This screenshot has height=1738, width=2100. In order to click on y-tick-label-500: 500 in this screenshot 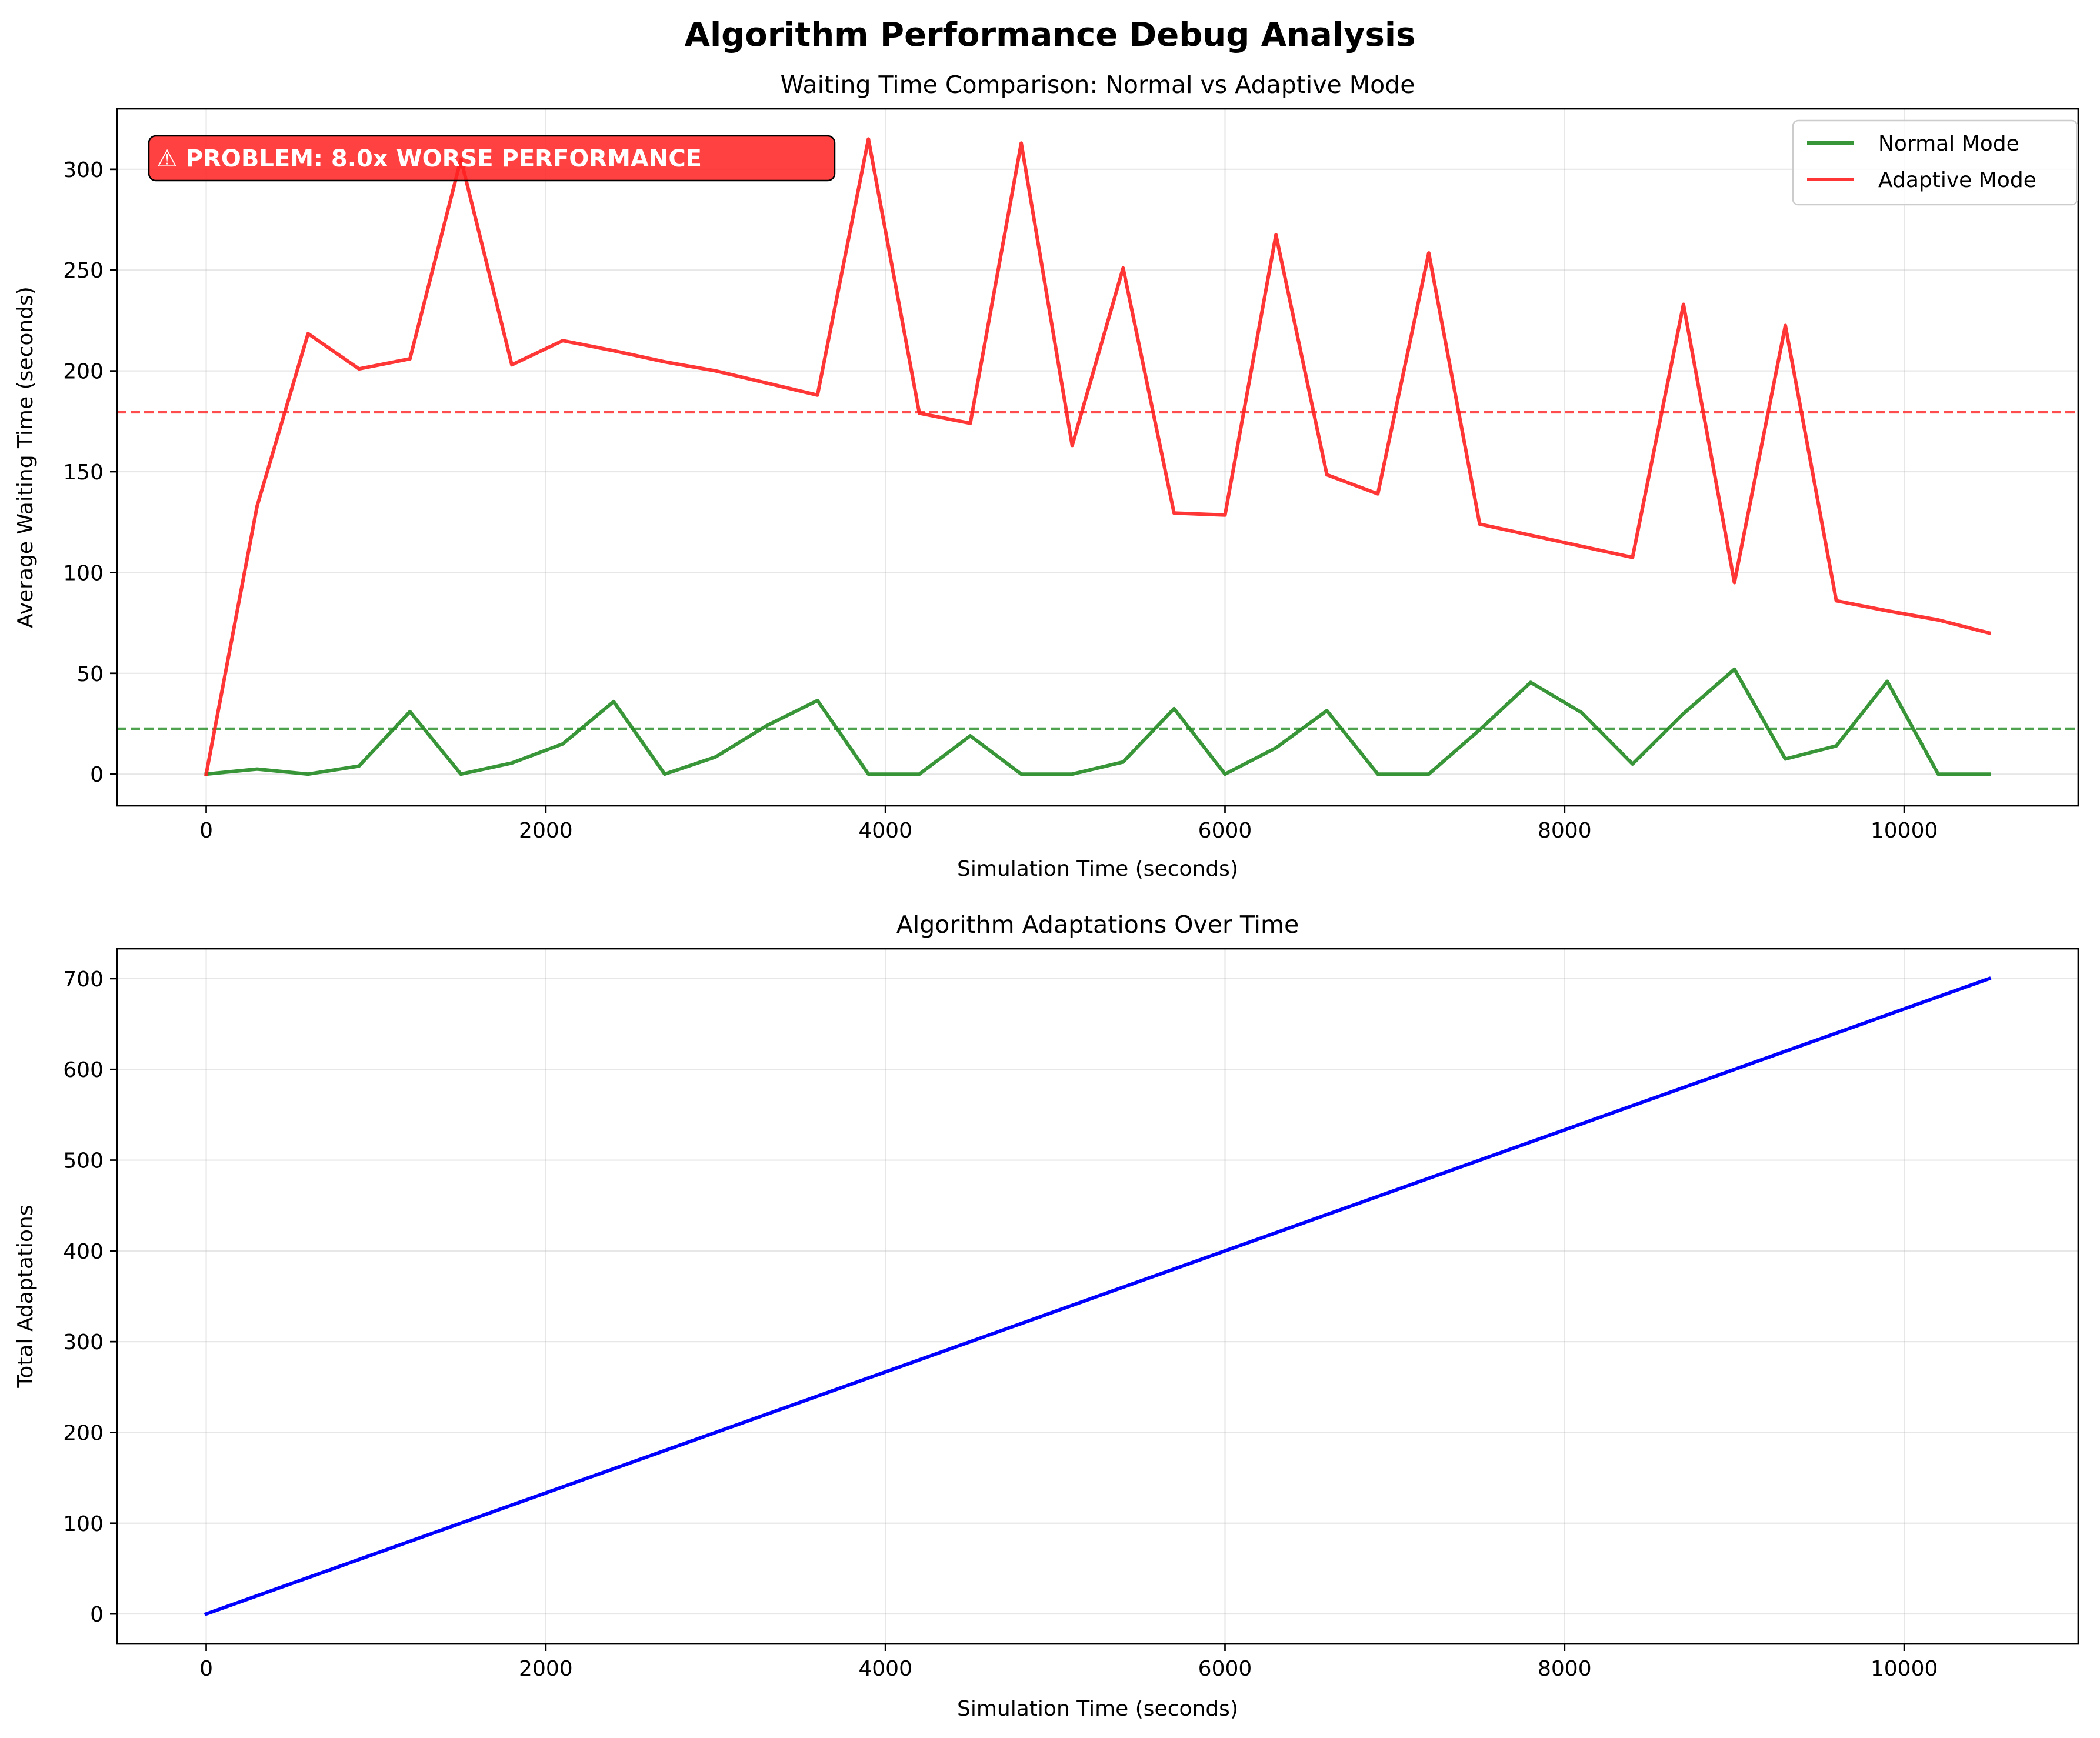, I will do `click(83, 1161)`.